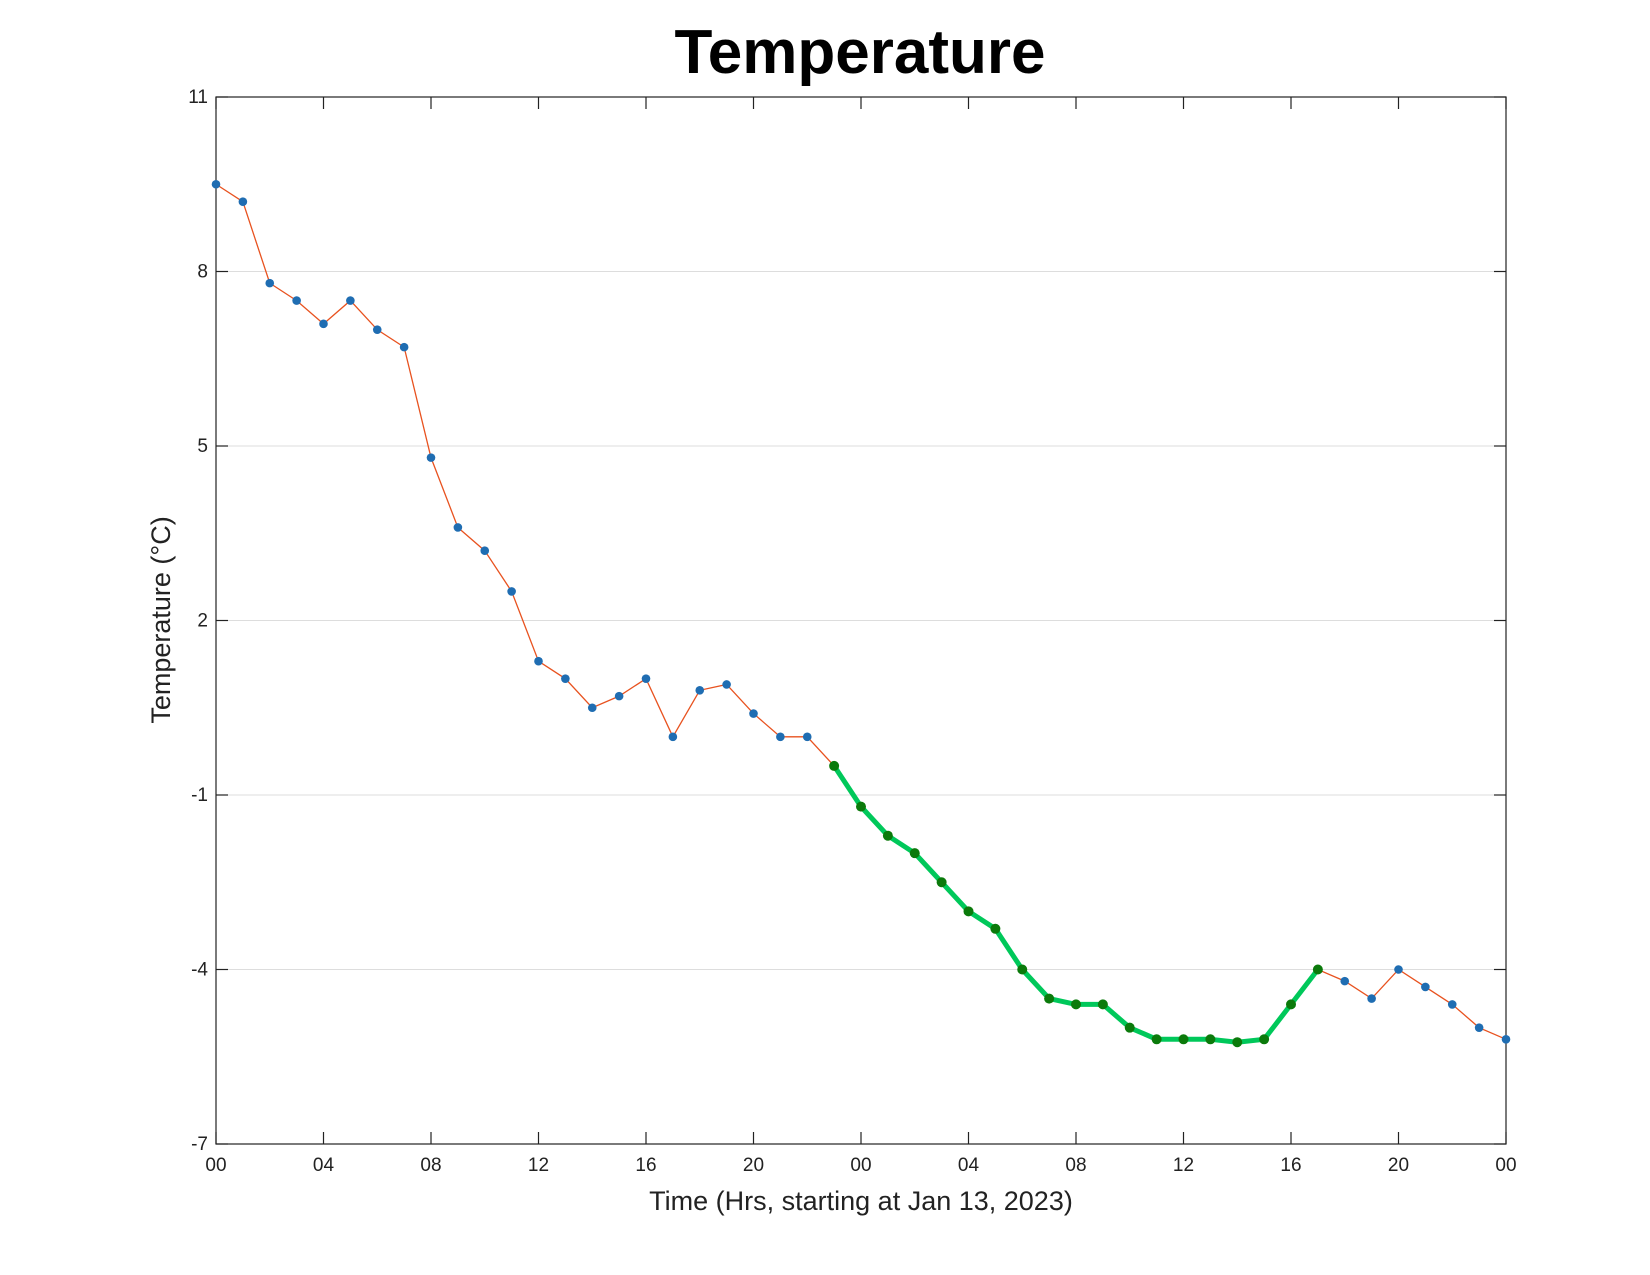 Image resolution: width=1650 pixels, height=1275 pixels. What do you see at coordinates (199, 970) in the screenshot?
I see `y-tick-label: -4` at bounding box center [199, 970].